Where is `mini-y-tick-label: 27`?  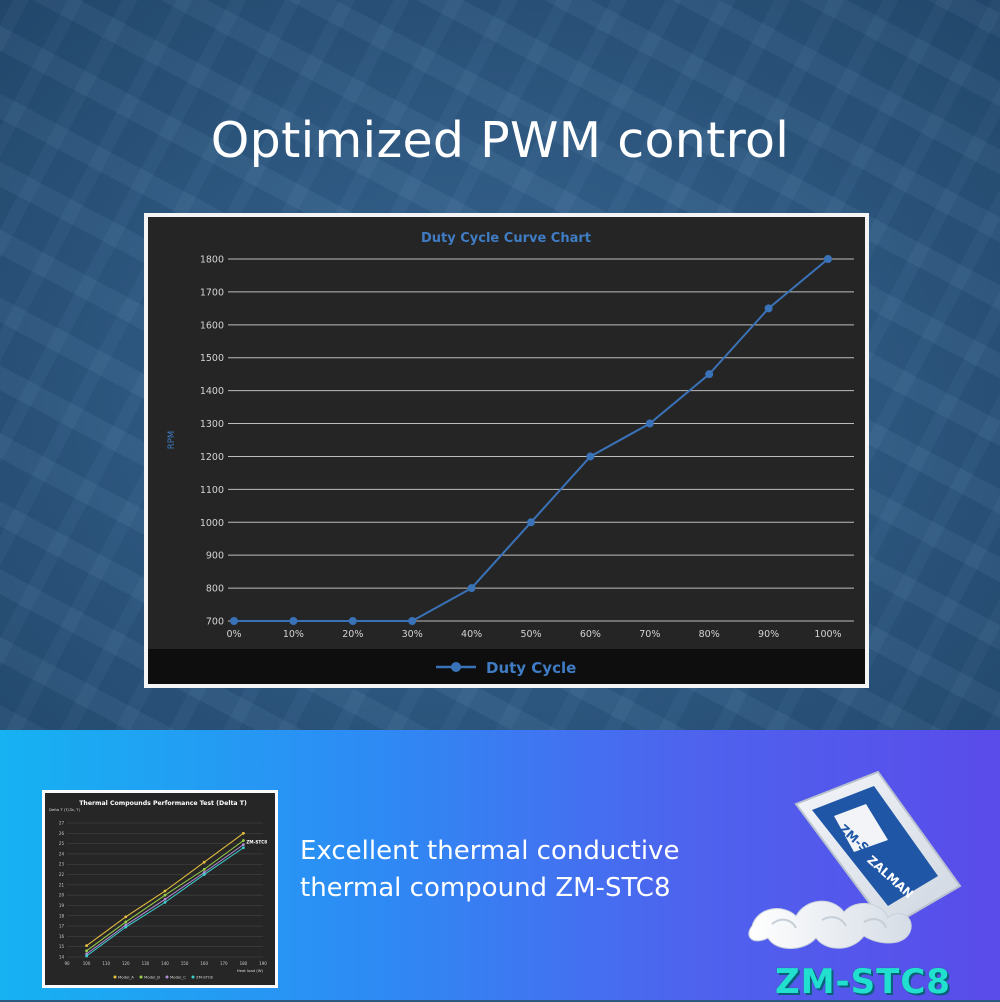
mini-y-tick-label: 27 is located at coordinates (62, 823).